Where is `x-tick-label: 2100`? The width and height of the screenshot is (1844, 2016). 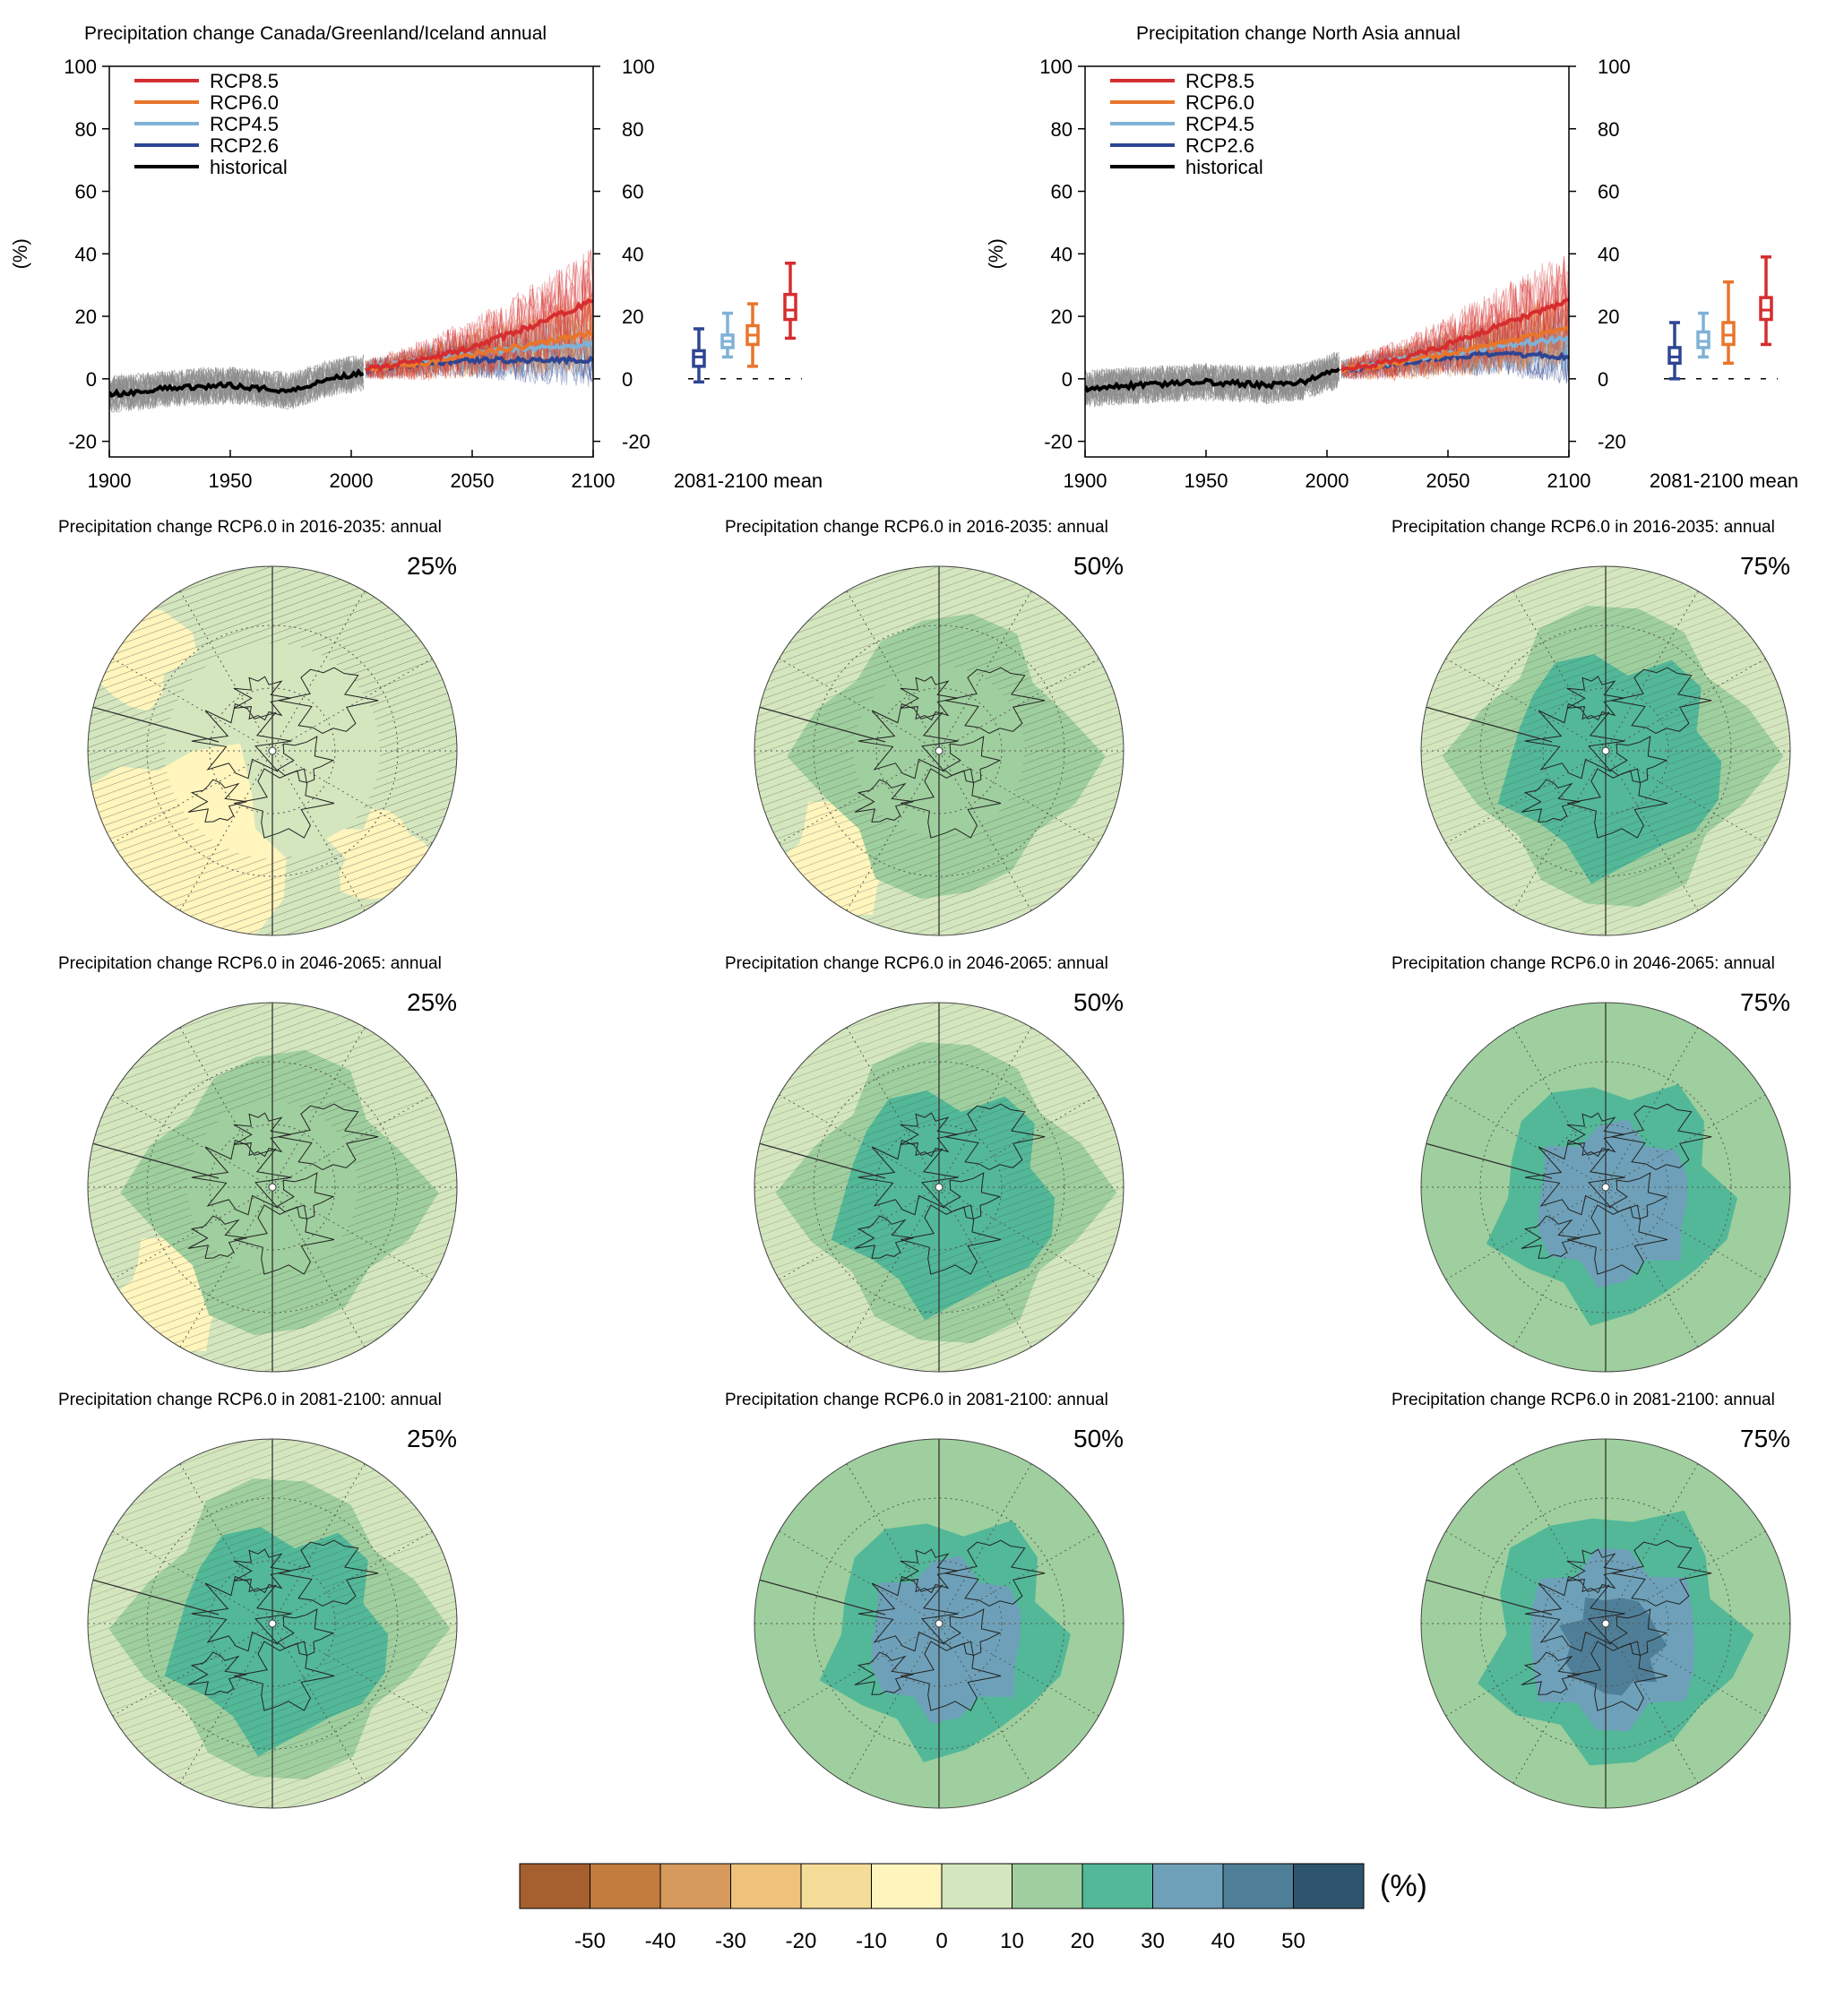
x-tick-label: 2100 is located at coordinates (594, 481).